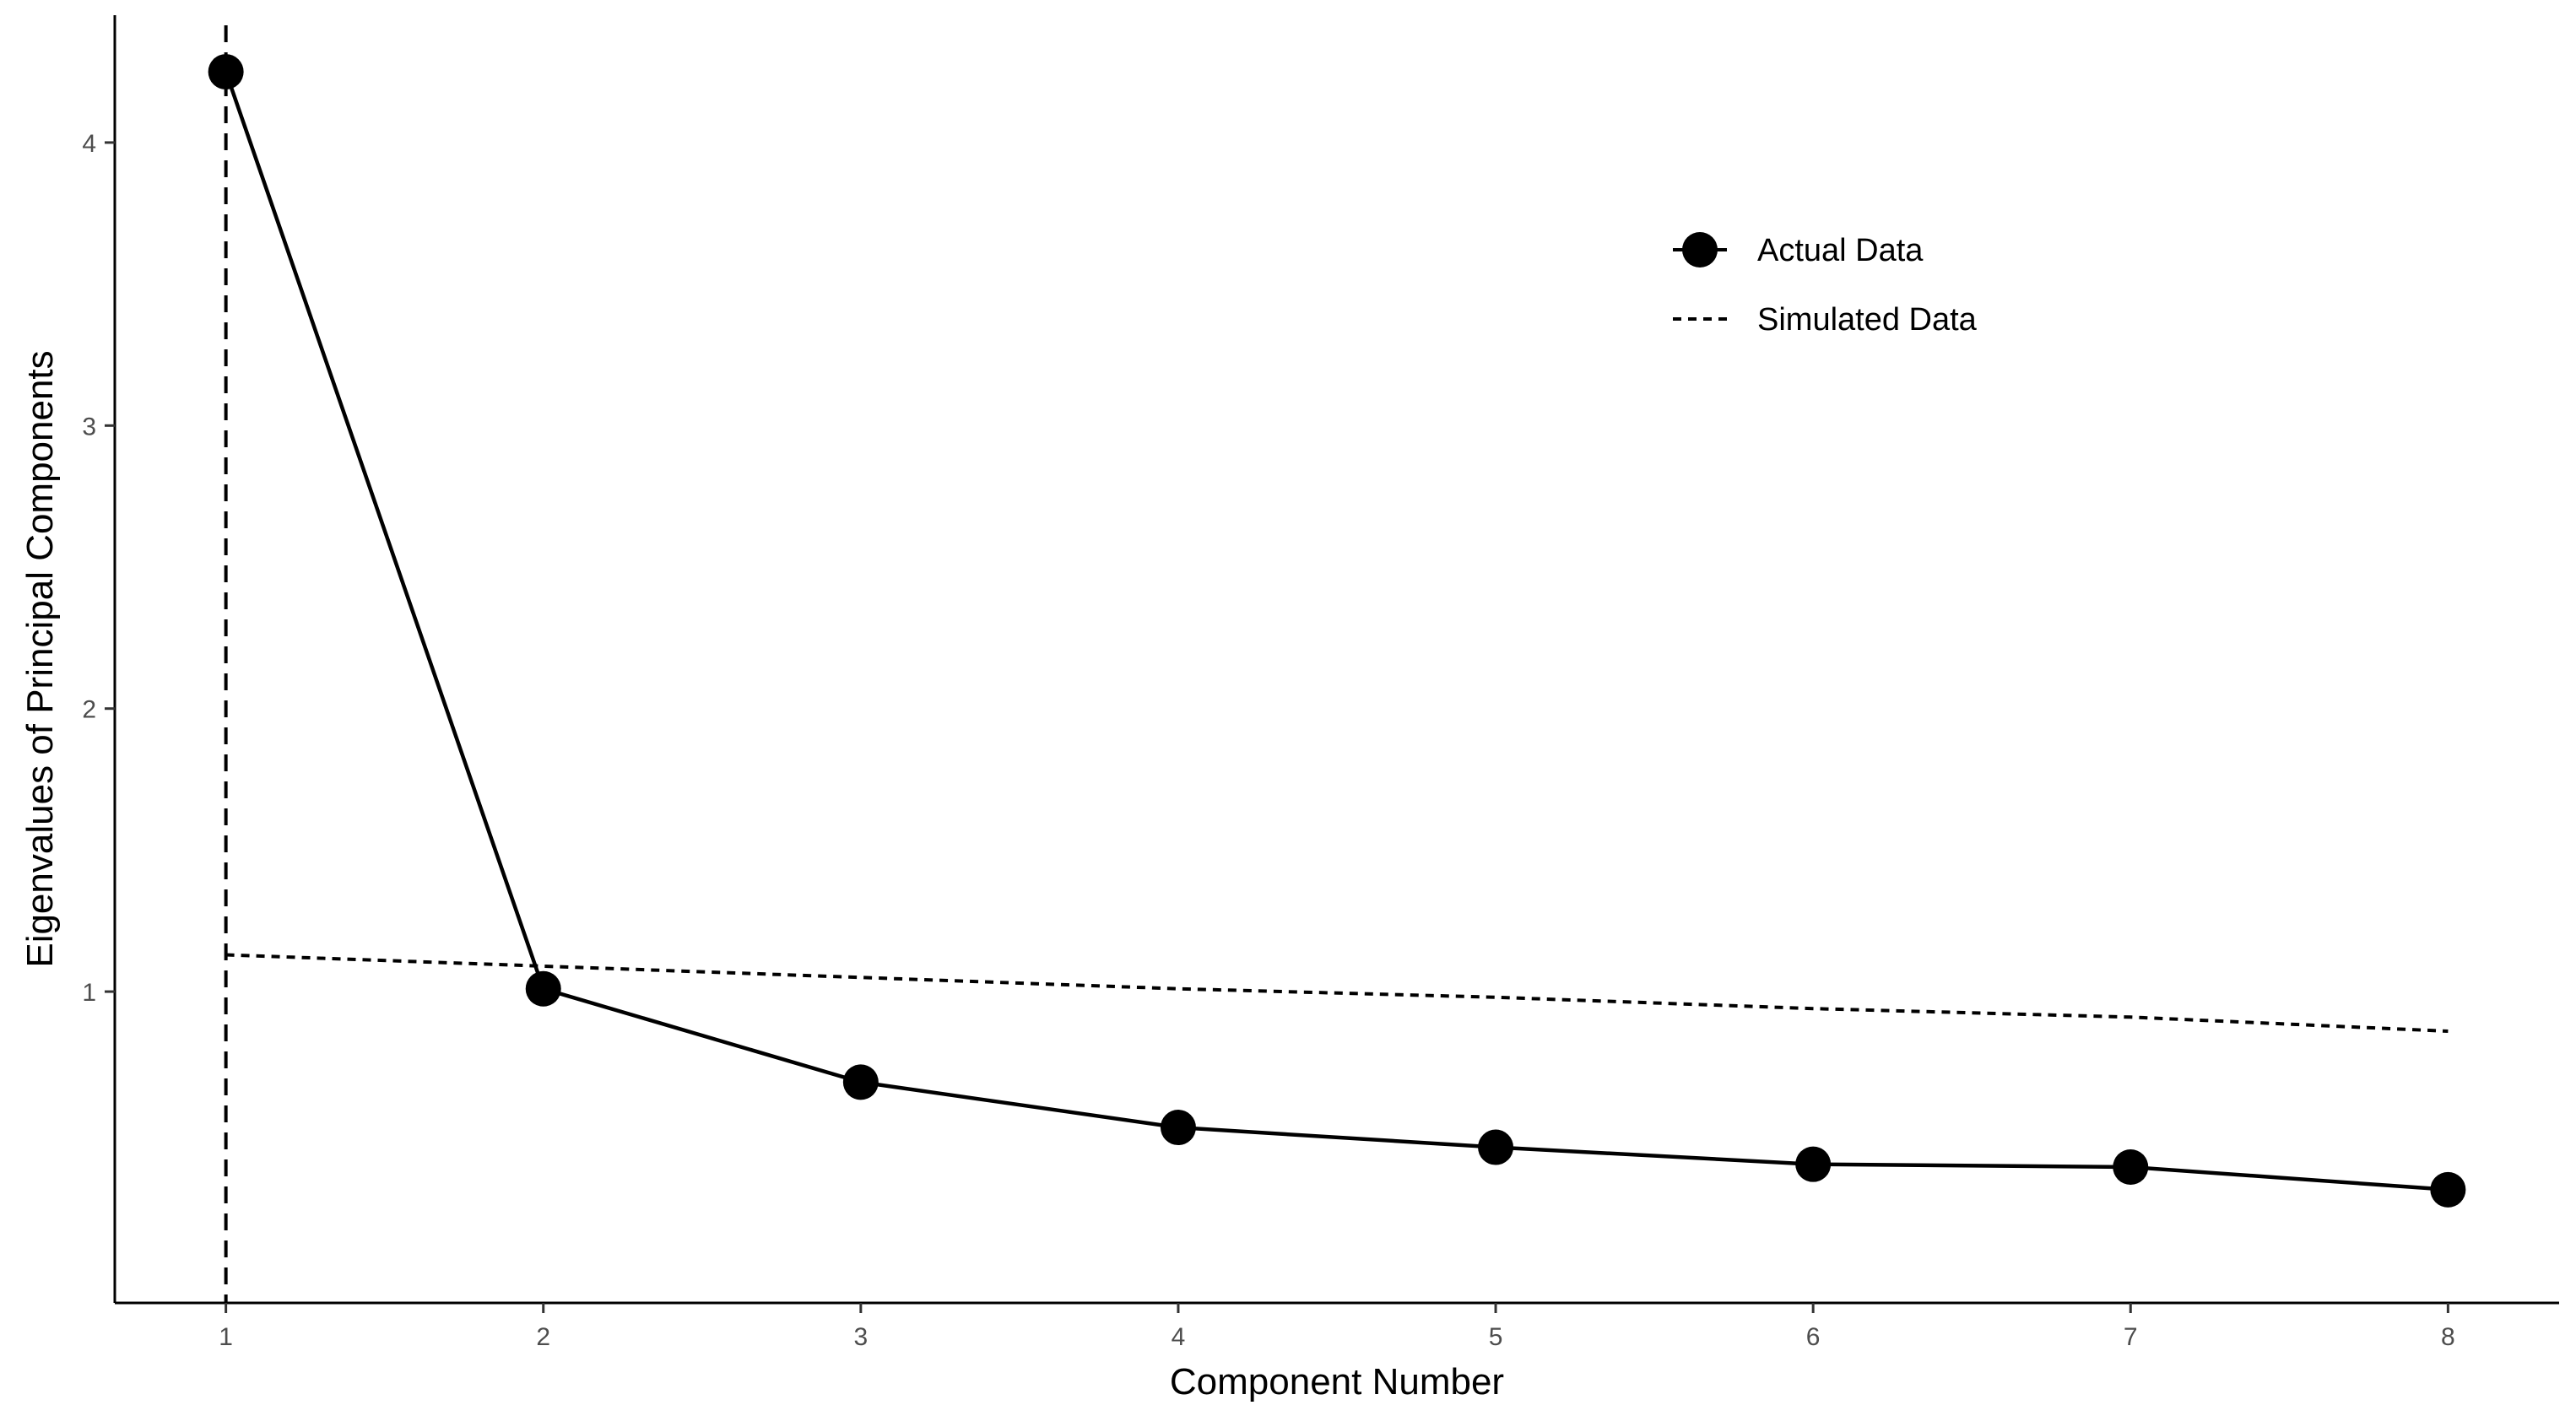 This screenshot has width=2576, height=1416. Describe the element at coordinates (226, 1337) in the screenshot. I see `x-tick-label: 1` at that location.